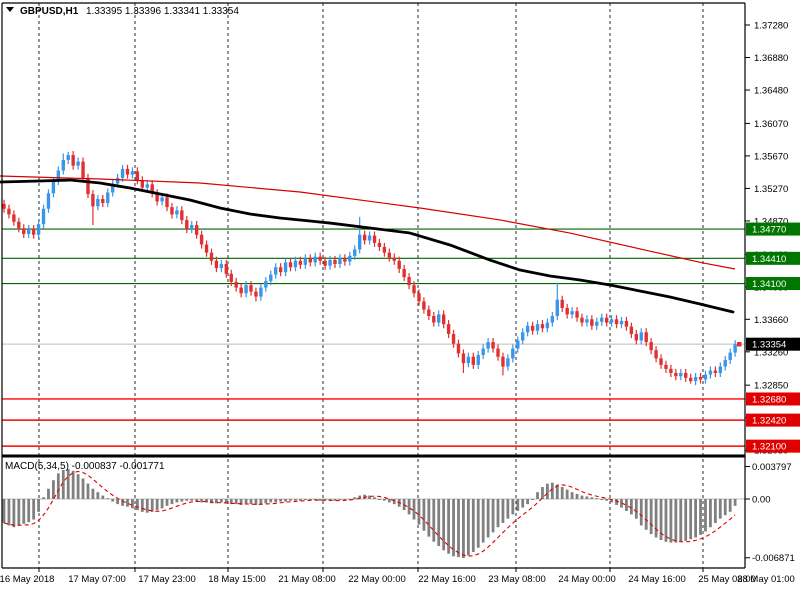 The width and height of the screenshot is (800, 605). Describe the element at coordinates (769, 230) in the screenshot. I see `price-badge-label: 1.34770` at that location.